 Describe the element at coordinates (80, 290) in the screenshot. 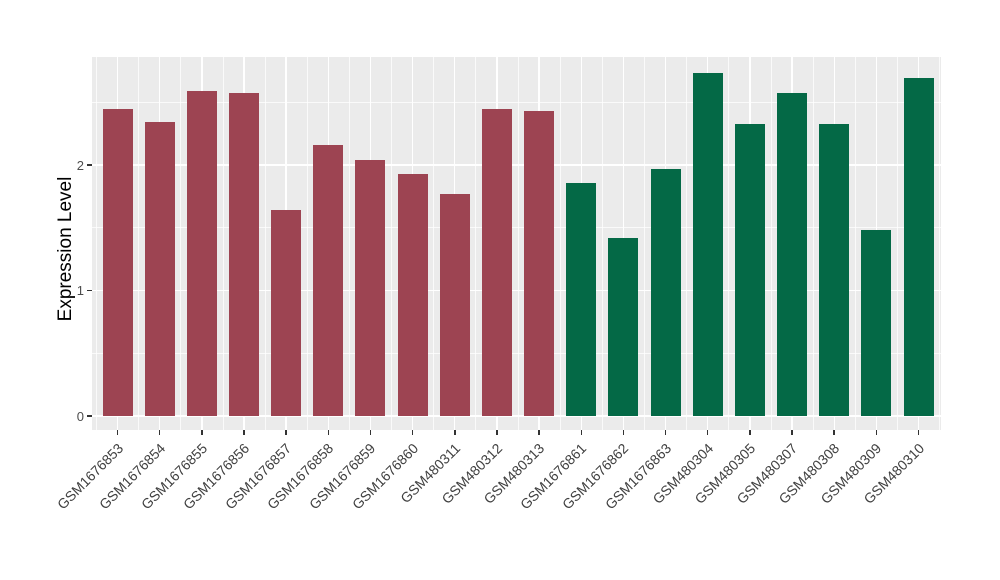

I see `y-tick-label: 1` at that location.